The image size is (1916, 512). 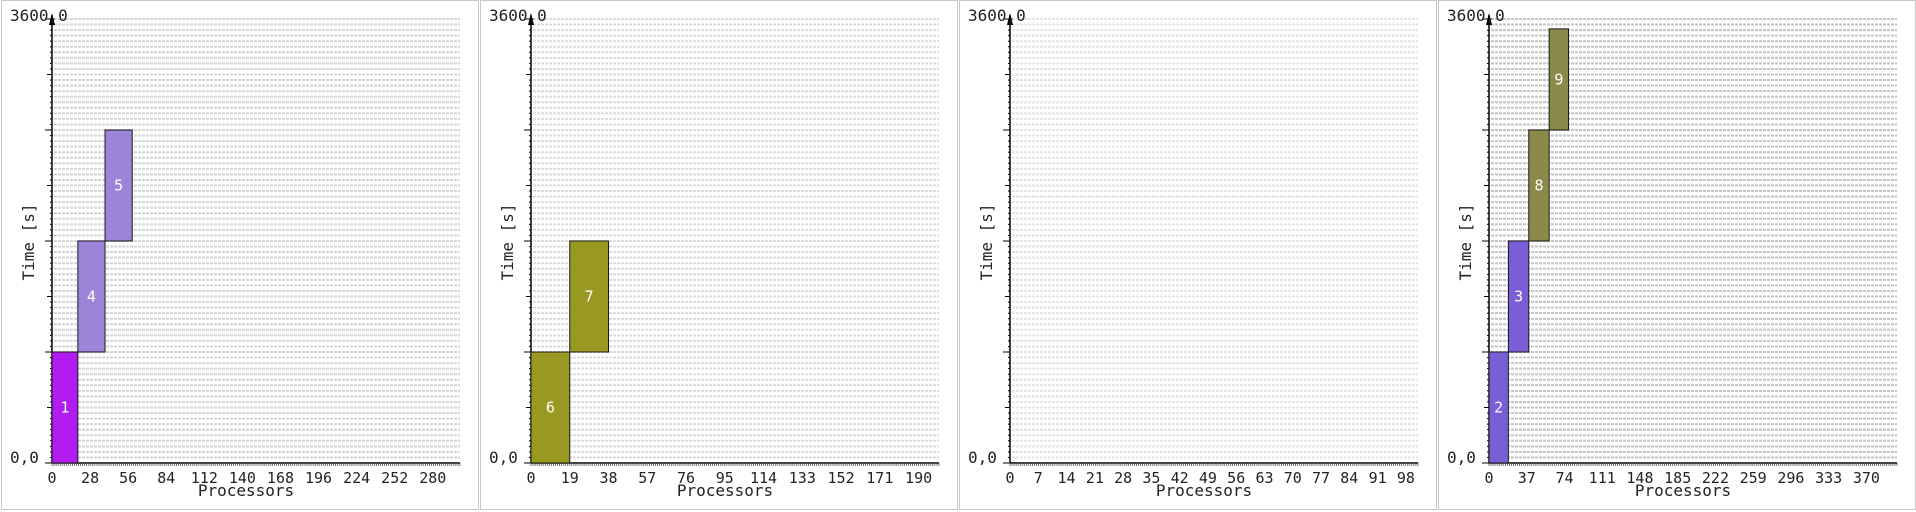 I want to click on x-tick-label: 70, so click(x=1293, y=478).